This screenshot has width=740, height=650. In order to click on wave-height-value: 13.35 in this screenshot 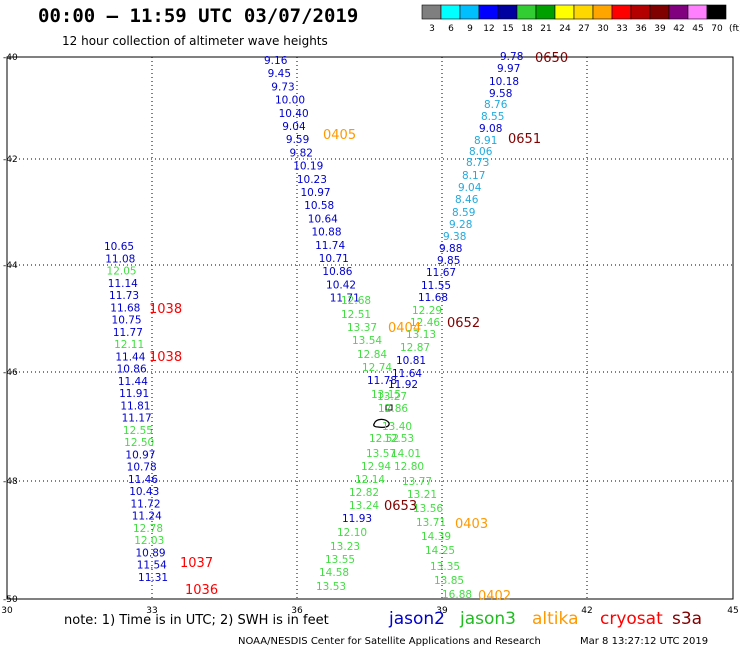, I will do `click(445, 567)`.